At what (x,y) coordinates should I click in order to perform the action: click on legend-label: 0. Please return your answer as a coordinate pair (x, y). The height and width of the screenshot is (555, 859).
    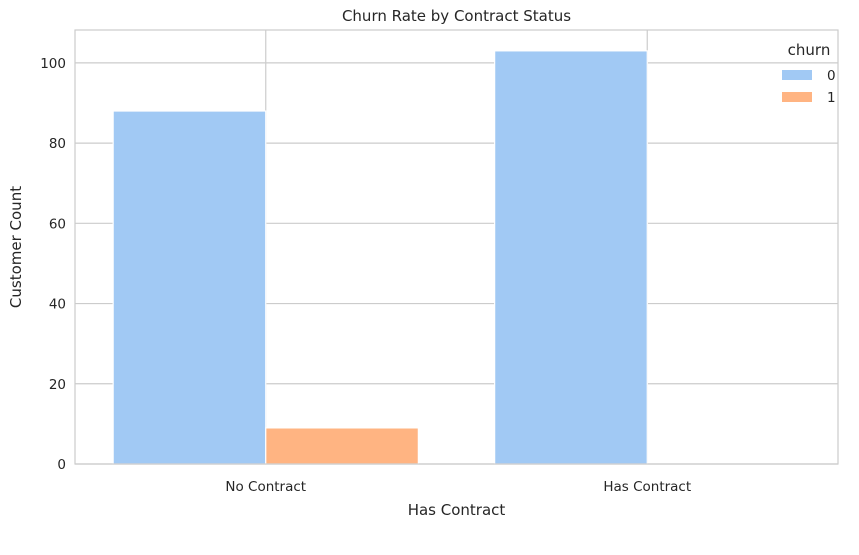
    Looking at the image, I should click on (831, 76).